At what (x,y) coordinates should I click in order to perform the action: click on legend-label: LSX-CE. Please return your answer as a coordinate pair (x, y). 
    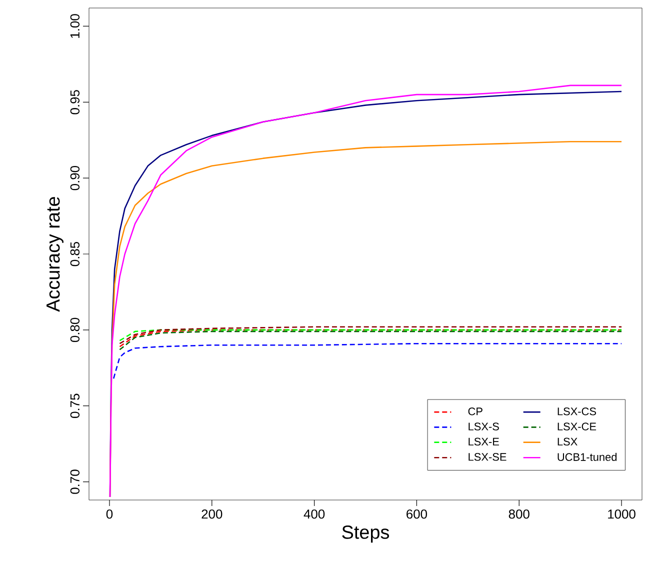
    Looking at the image, I should click on (577, 426).